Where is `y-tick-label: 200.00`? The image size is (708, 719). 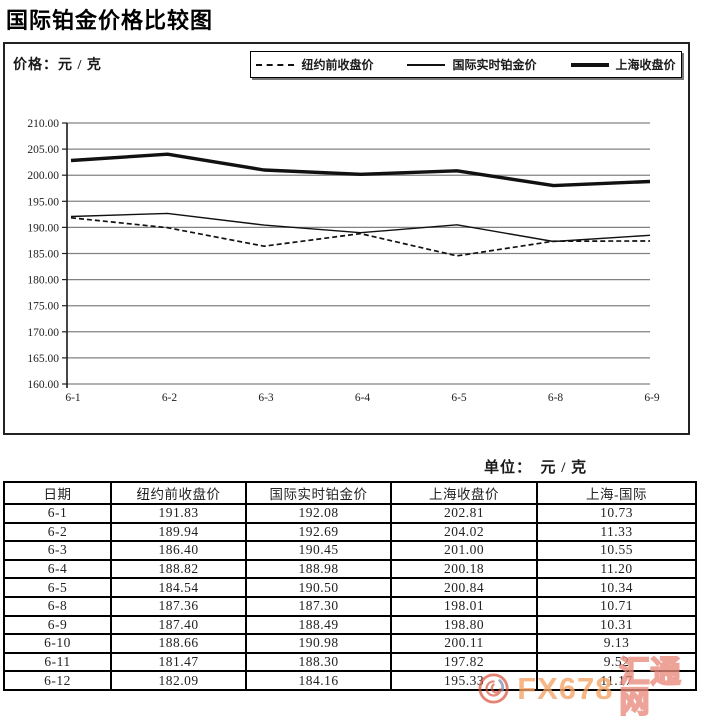
y-tick-label: 200.00 is located at coordinates (43, 176).